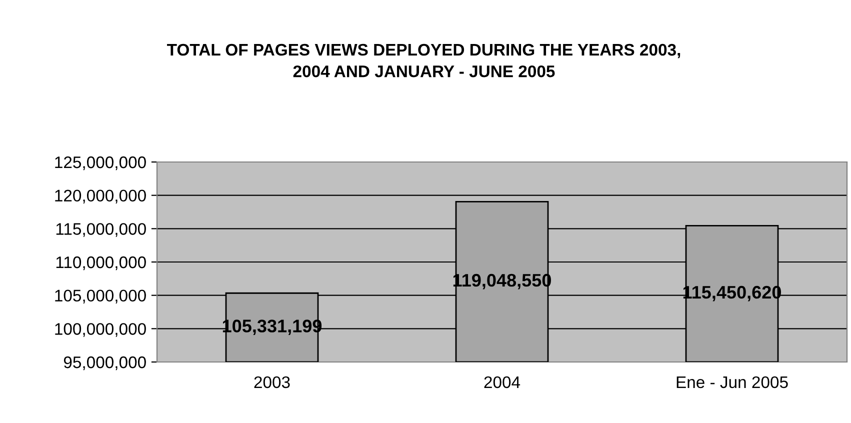 Image resolution: width=851 pixels, height=423 pixels. Describe the element at coordinates (100, 297) in the screenshot. I see `y-tick-label: 105,000,000` at that location.